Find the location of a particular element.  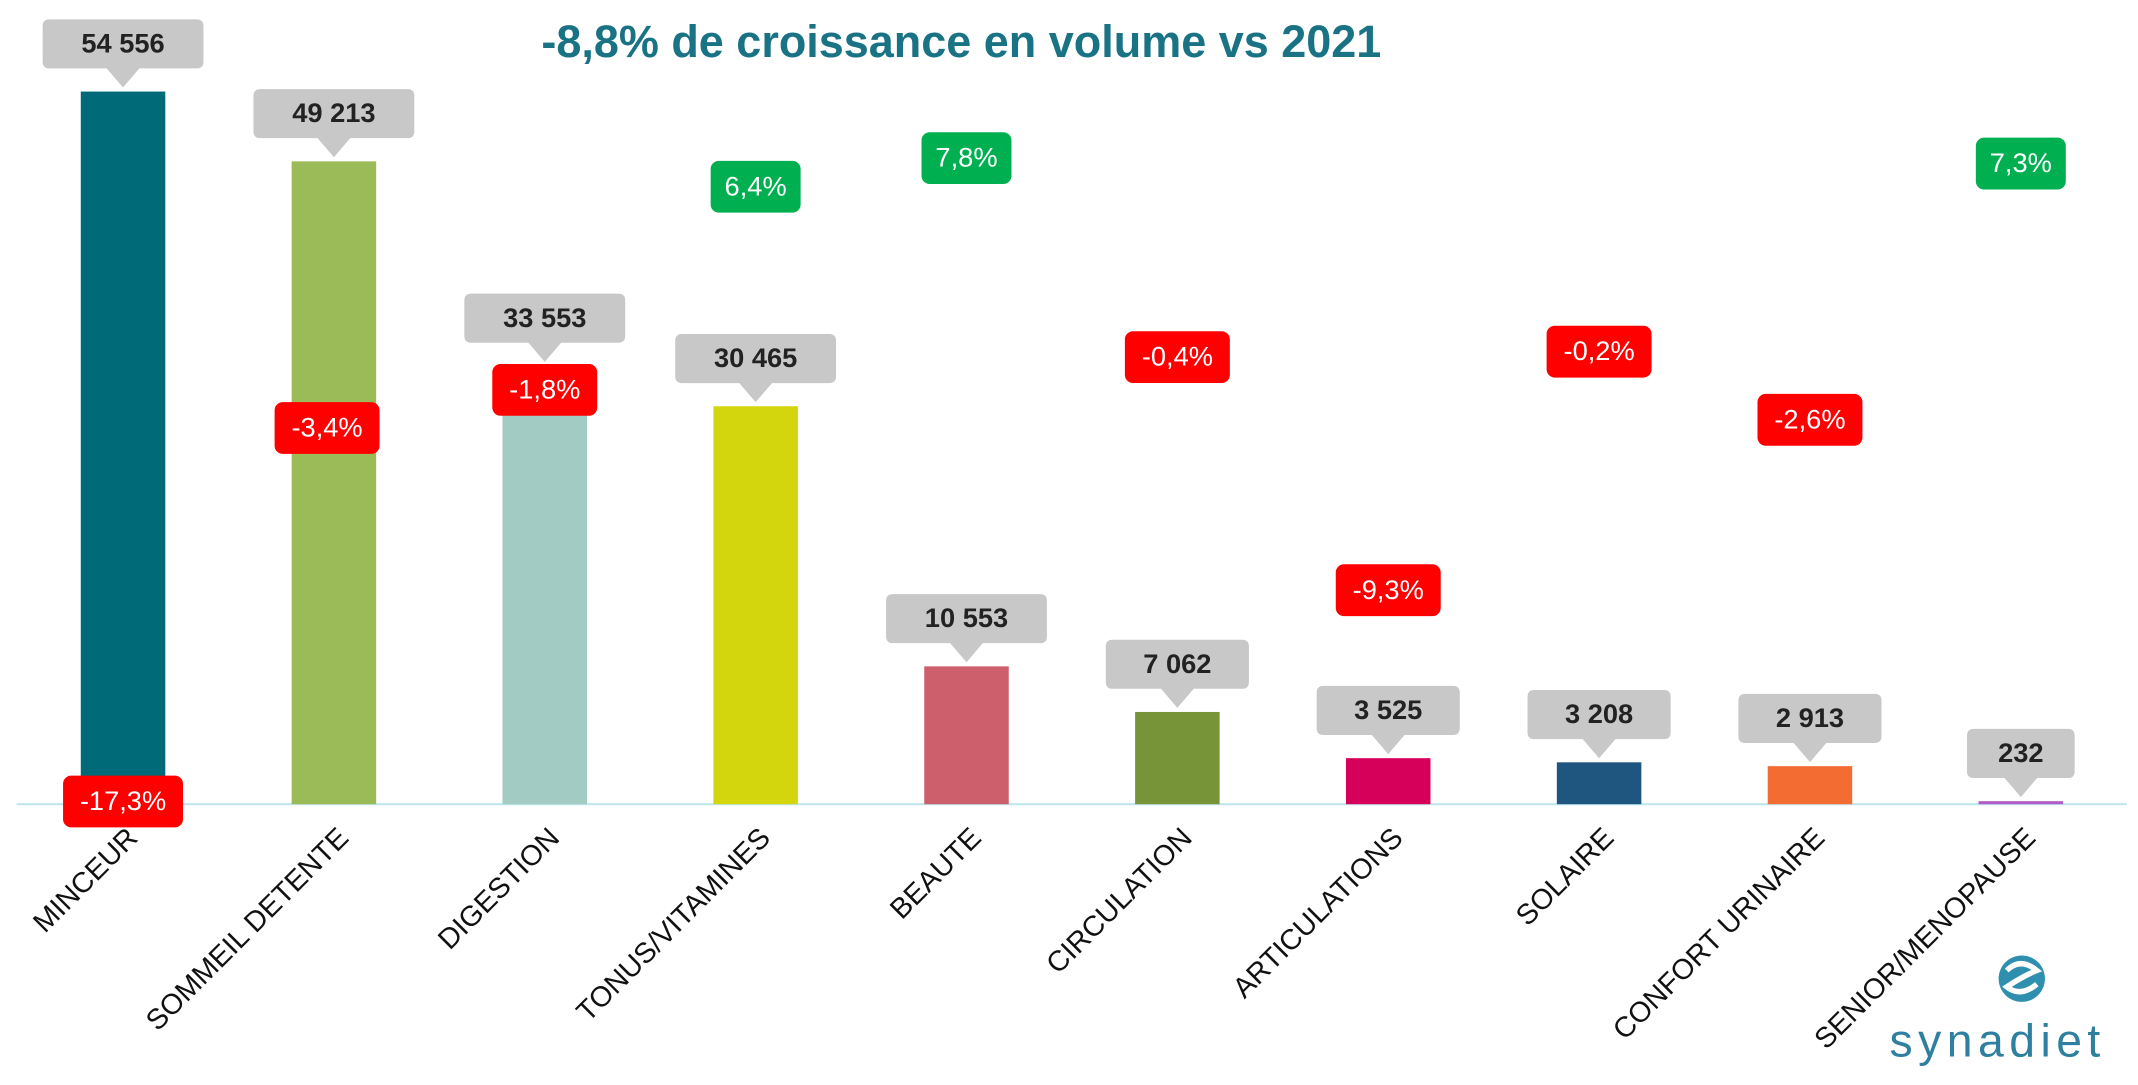

growth-label: -17,3% is located at coordinates (123, 800).